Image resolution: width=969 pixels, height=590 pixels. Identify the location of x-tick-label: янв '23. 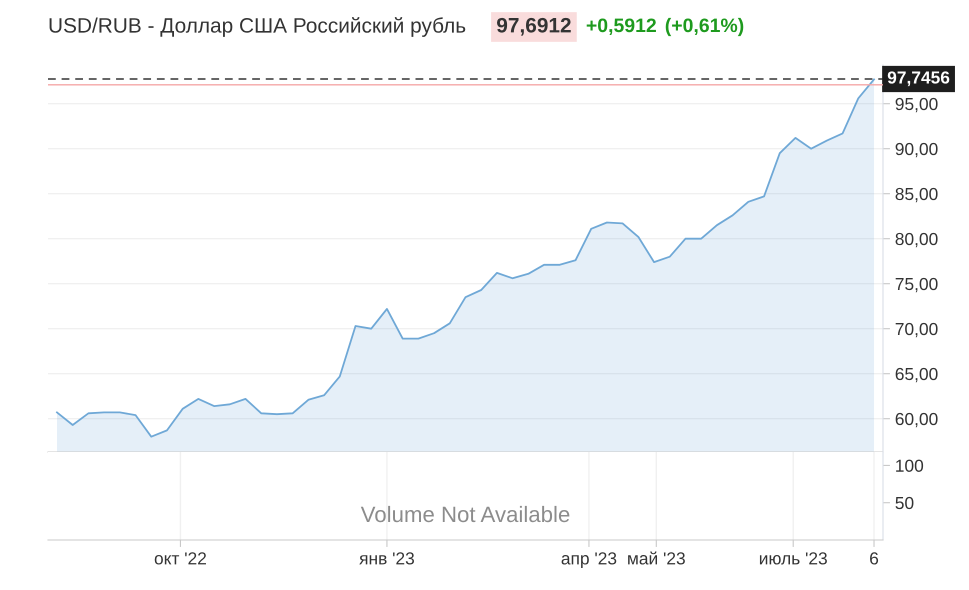
(386, 558).